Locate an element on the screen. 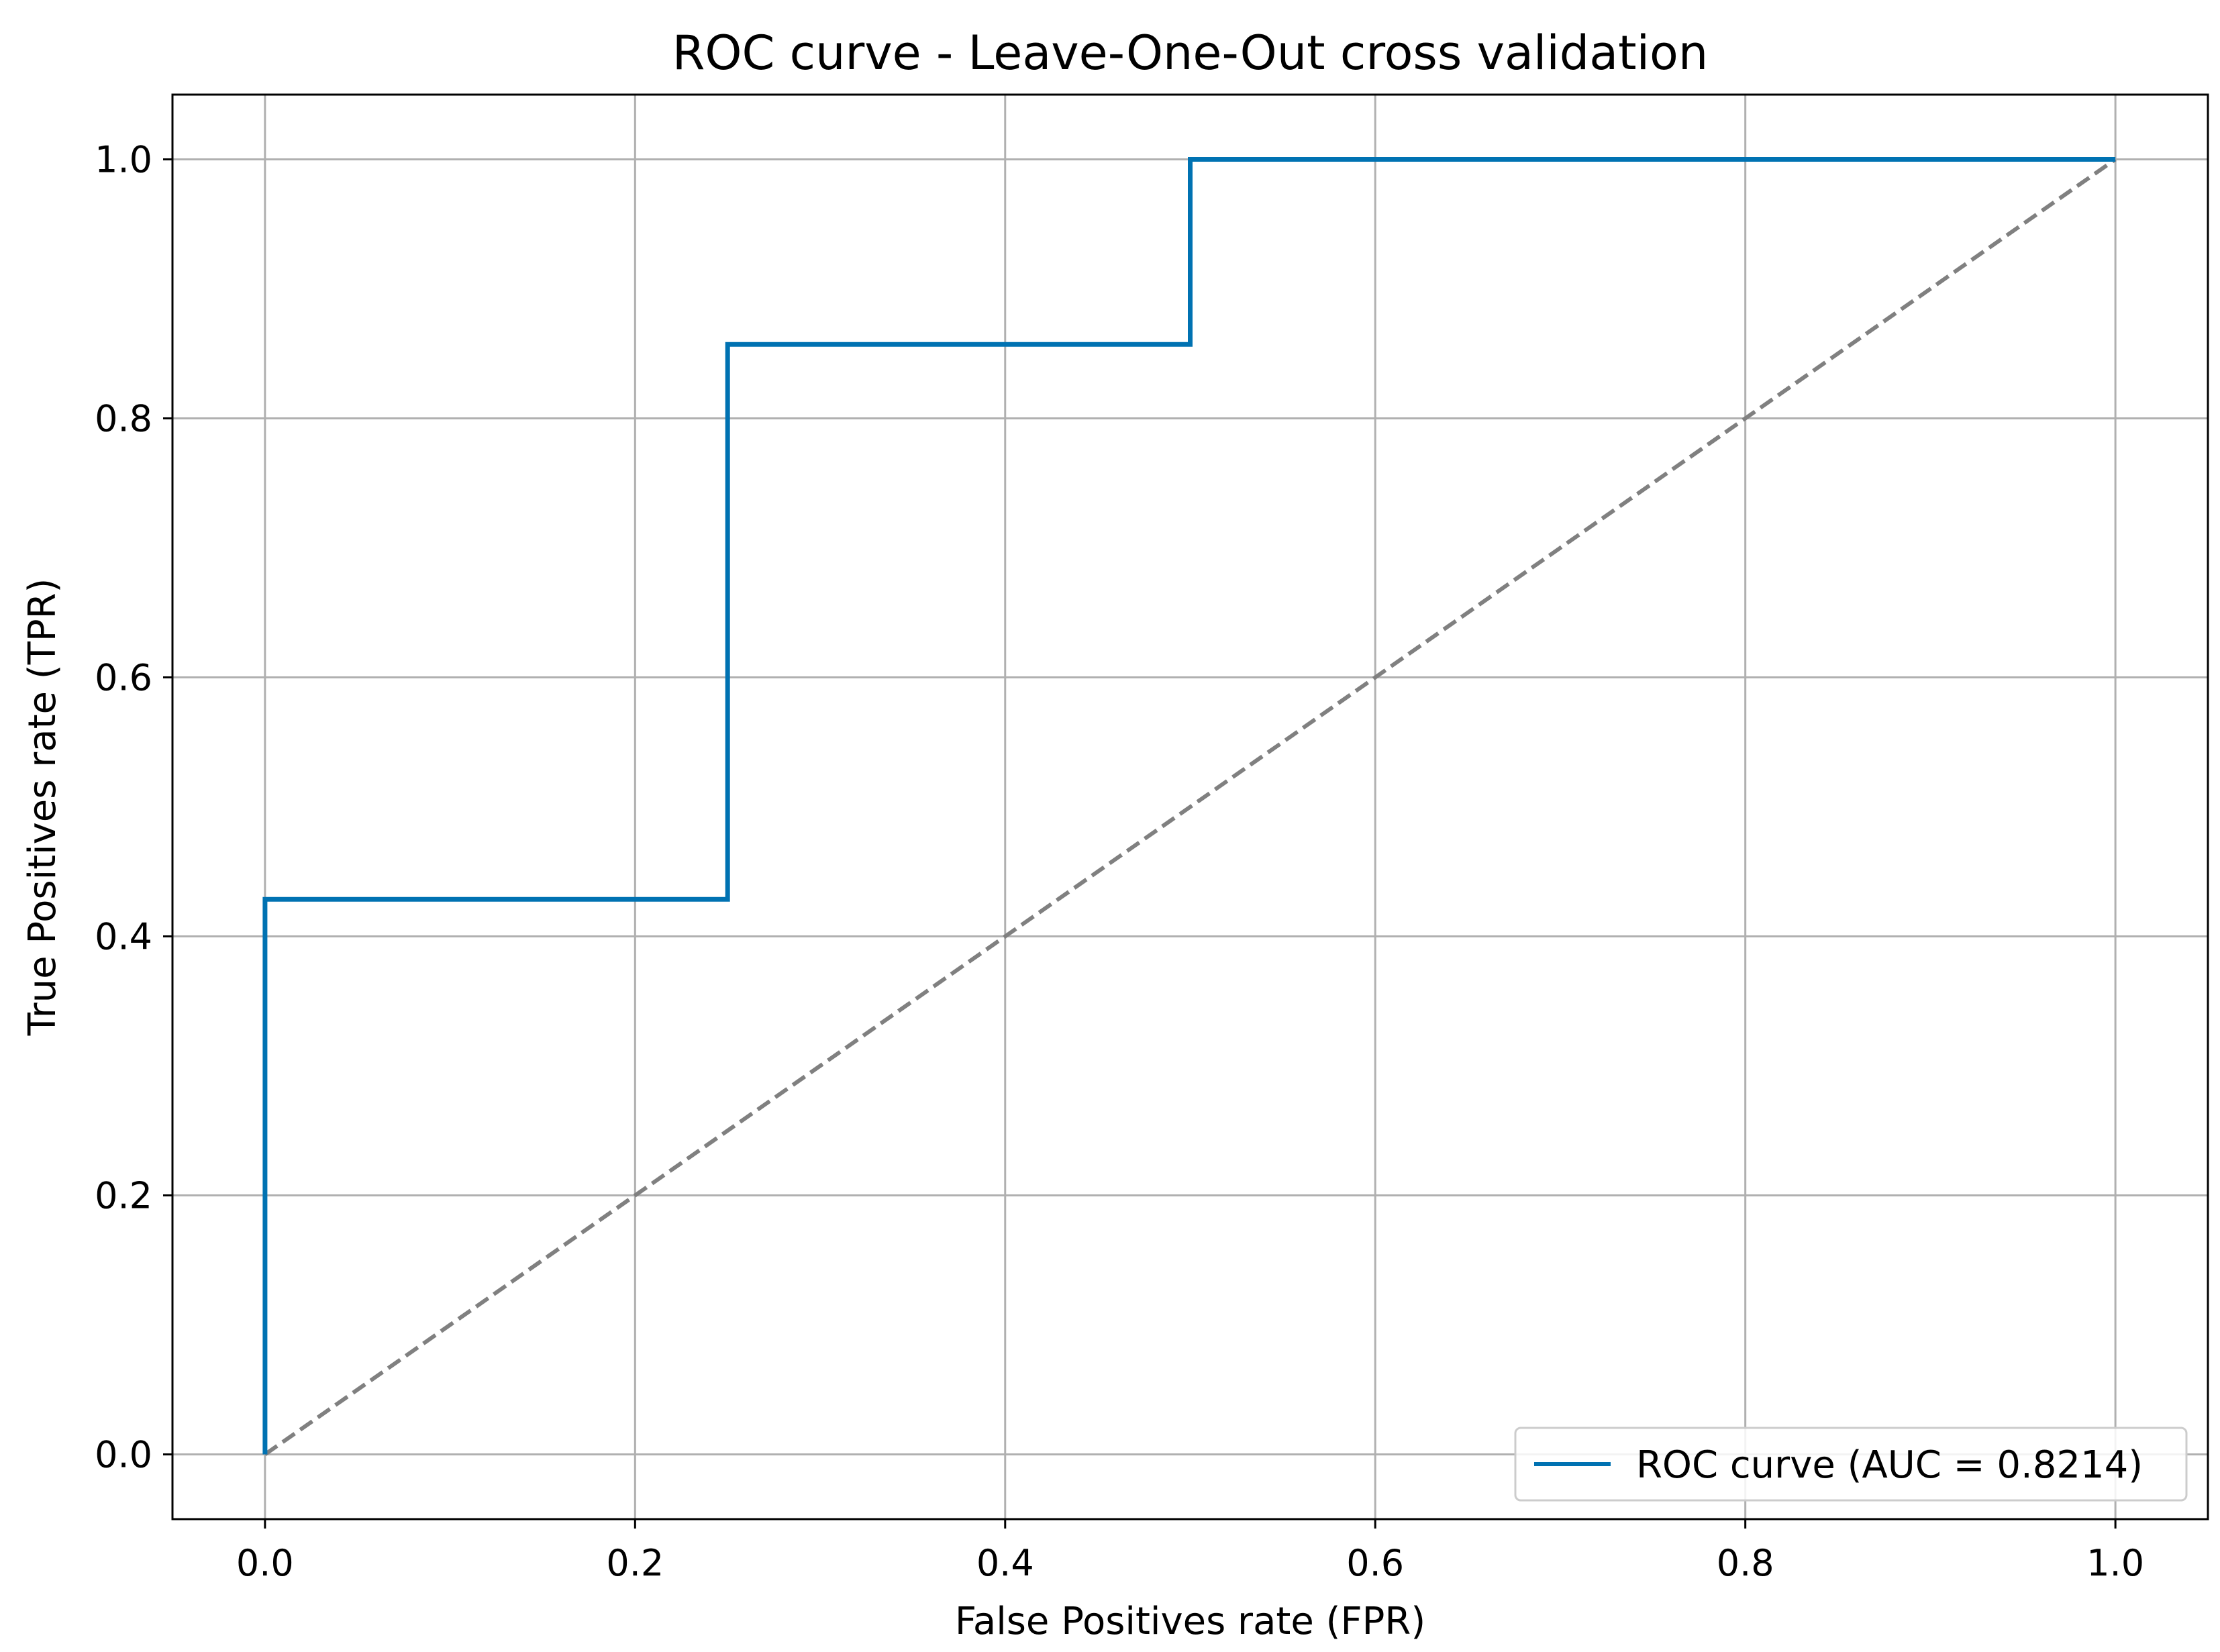 The height and width of the screenshot is (1652, 2220). x-axis-label: False Positives rate (FPR) is located at coordinates (1190, 1621).